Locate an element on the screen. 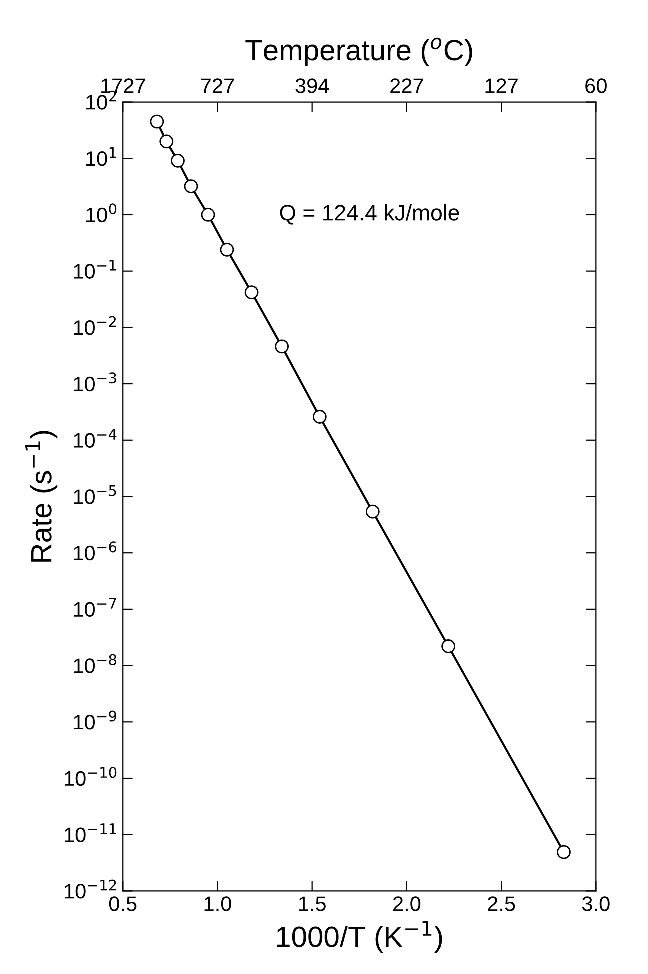 This screenshot has width=648, height=974. x-tick-label: 1.5 is located at coordinates (312, 904).